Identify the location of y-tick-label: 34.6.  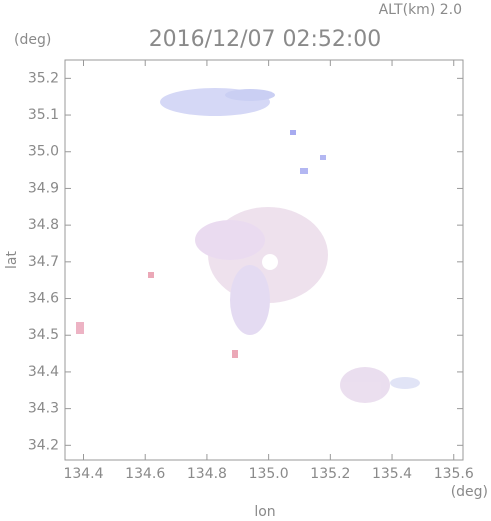
(43, 299).